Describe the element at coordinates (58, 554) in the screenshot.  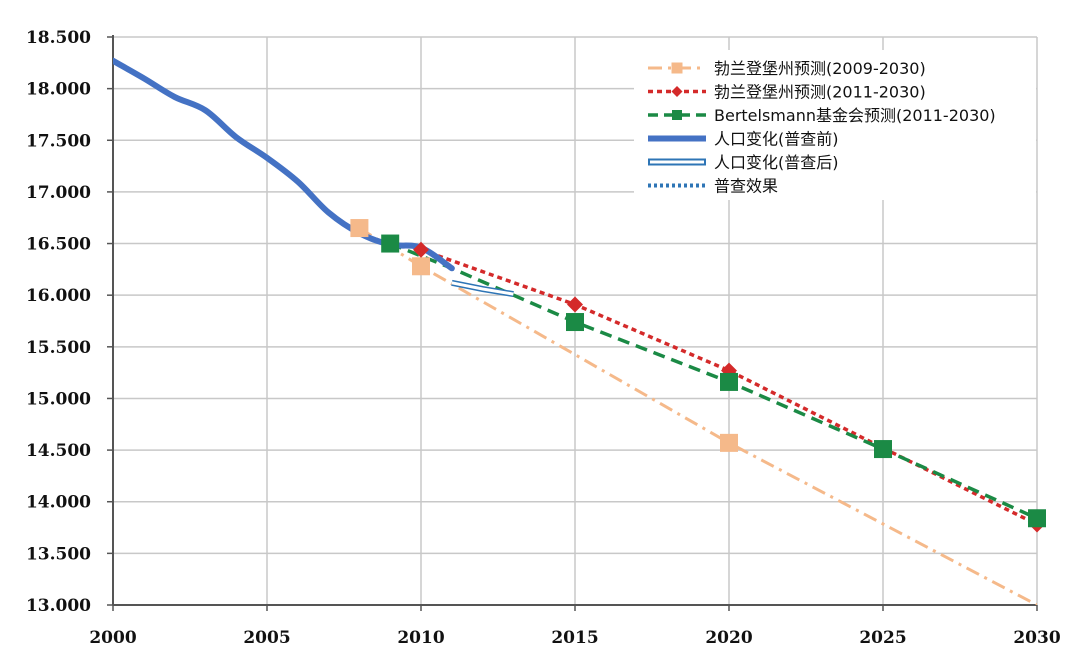
I see `y-tick-label: 13.500` at that location.